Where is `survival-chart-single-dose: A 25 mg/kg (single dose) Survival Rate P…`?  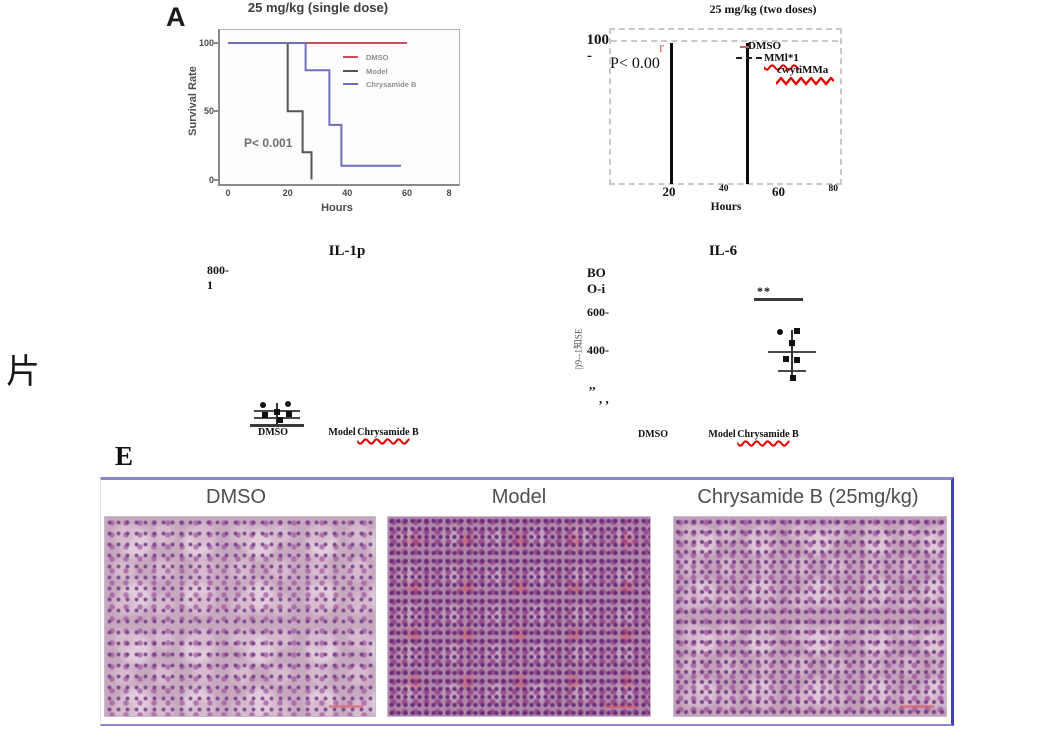 survival-chart-single-dose: A 25 mg/kg (single dose) Survival Rate P… is located at coordinates (316, 111).